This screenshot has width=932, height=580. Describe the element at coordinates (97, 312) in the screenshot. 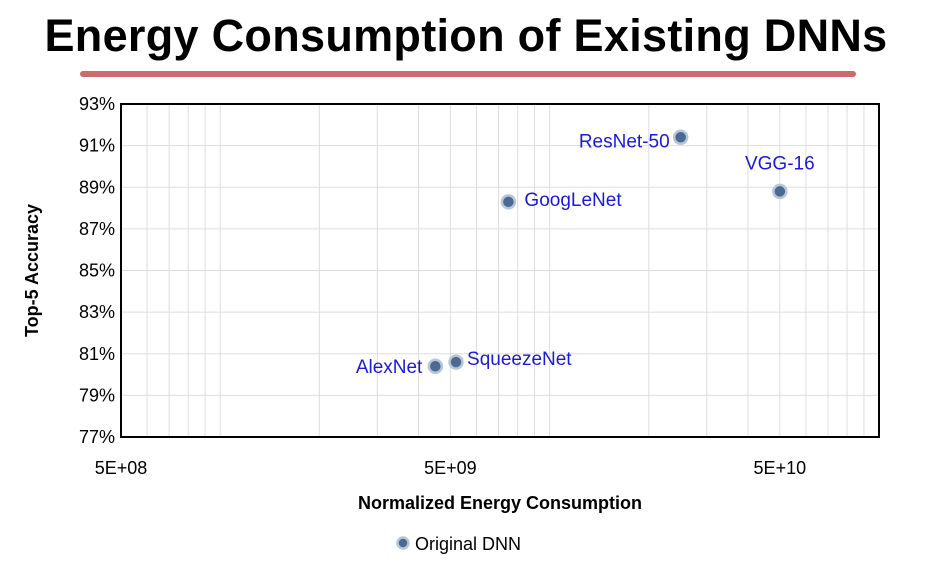

I see `y-tick-label: 83%` at that location.